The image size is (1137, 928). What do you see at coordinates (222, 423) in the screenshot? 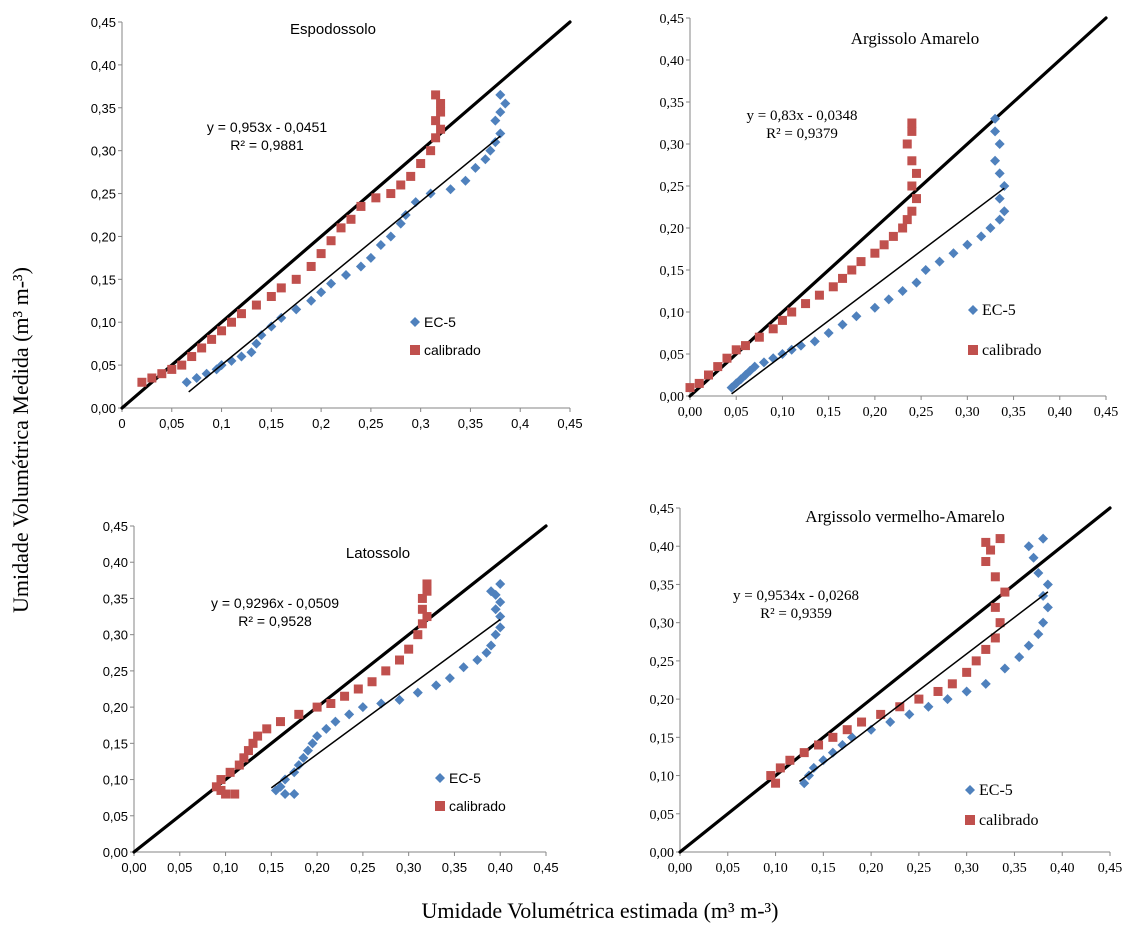
I see `x-tick-label: 0,1` at bounding box center [222, 423].